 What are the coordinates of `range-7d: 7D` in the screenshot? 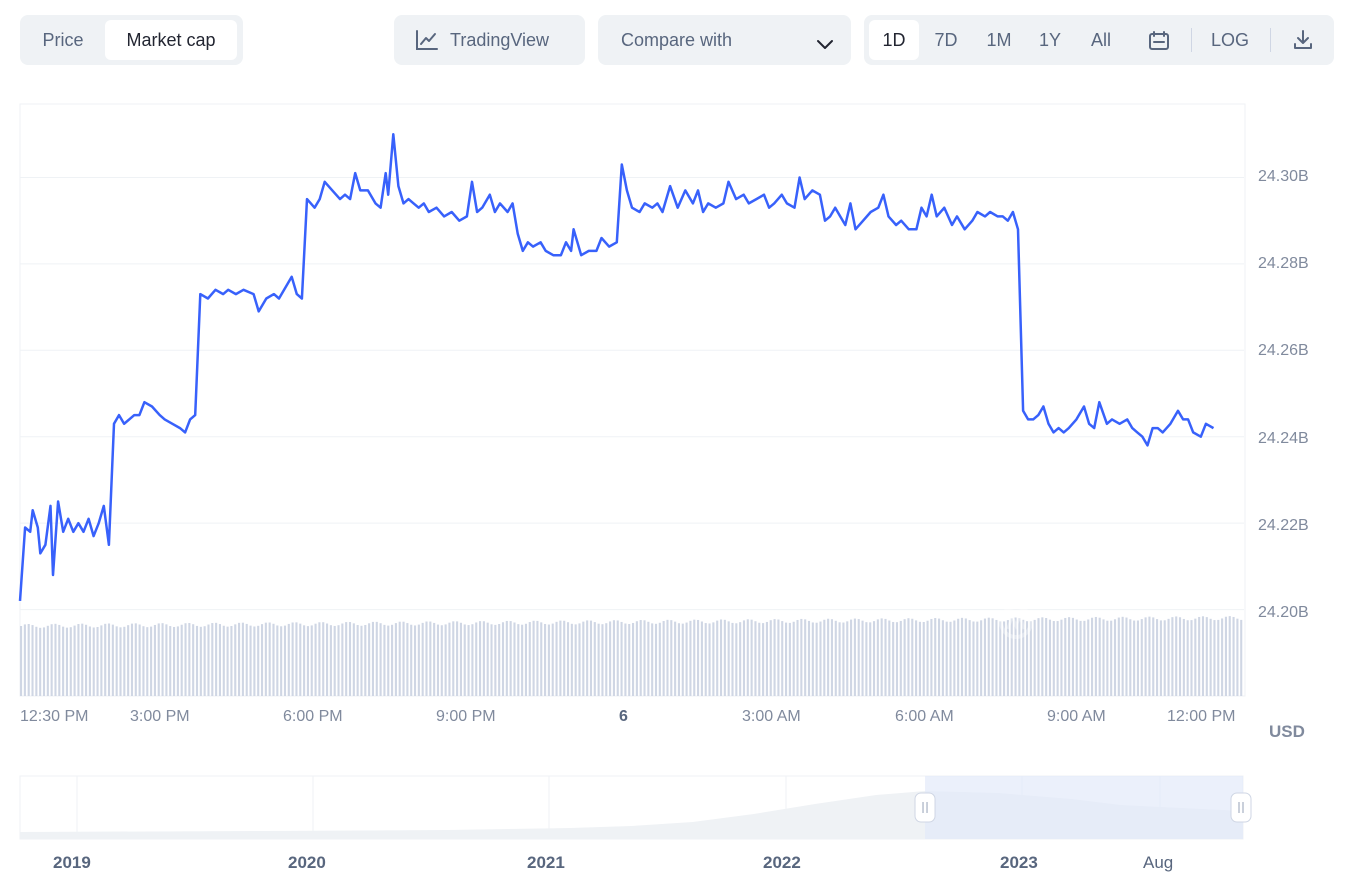 It's located at (946, 40).